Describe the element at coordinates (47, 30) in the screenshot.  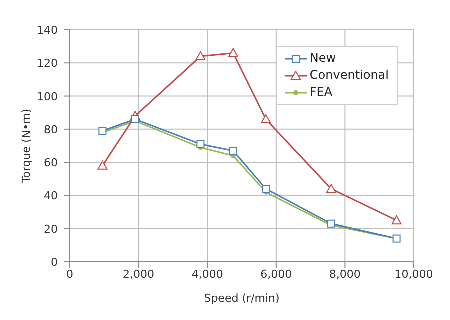
I see `y-tick-label: 140` at that location.